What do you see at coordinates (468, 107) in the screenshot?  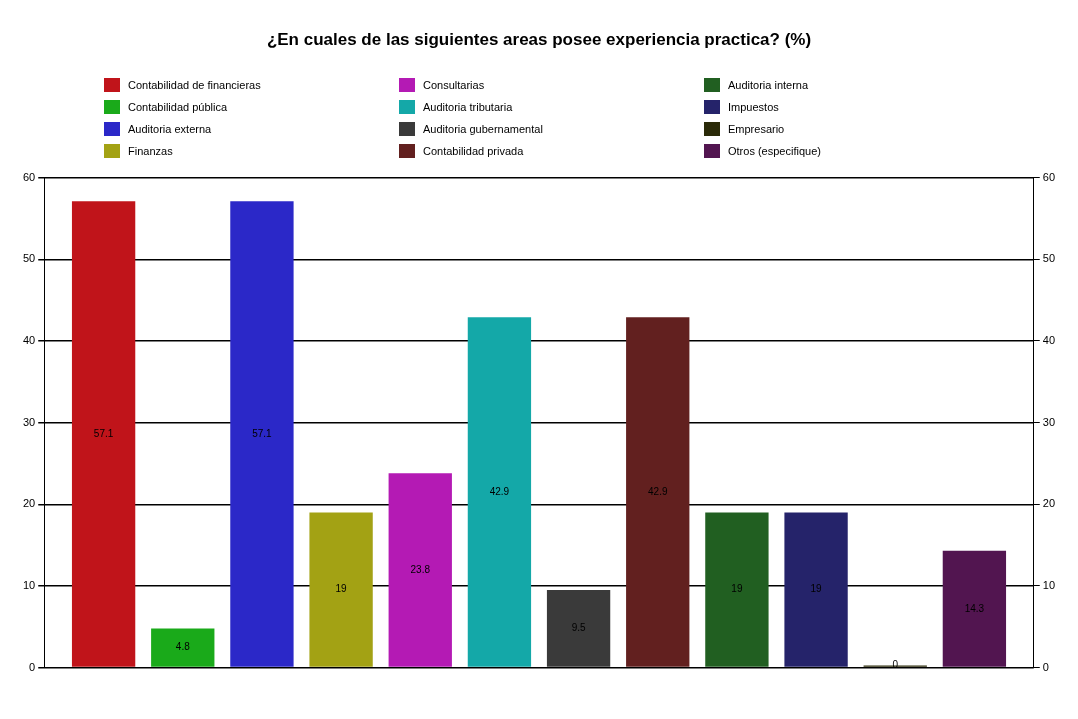 I see `legend-label: Auditoria tributaria` at bounding box center [468, 107].